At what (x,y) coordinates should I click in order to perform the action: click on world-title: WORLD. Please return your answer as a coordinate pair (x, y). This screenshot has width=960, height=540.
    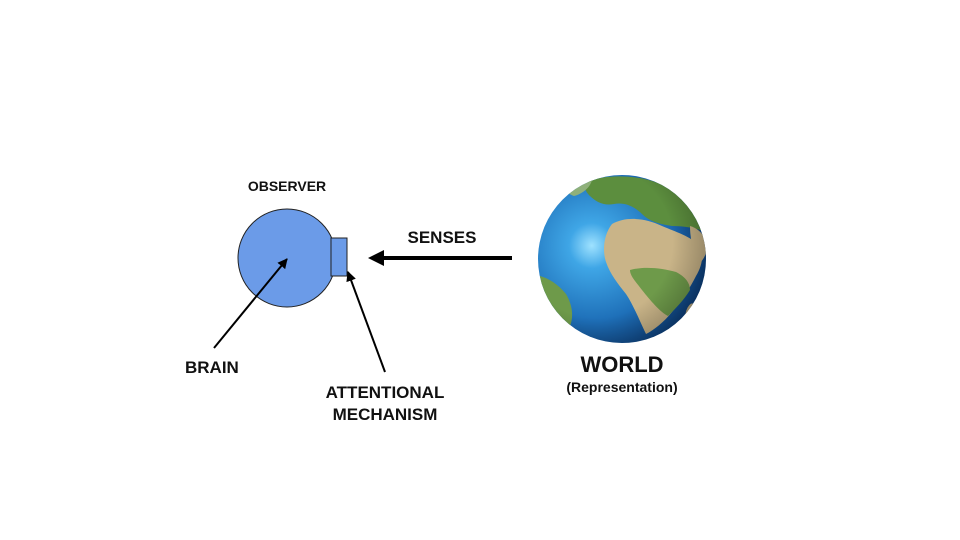
    Looking at the image, I should click on (621, 364).